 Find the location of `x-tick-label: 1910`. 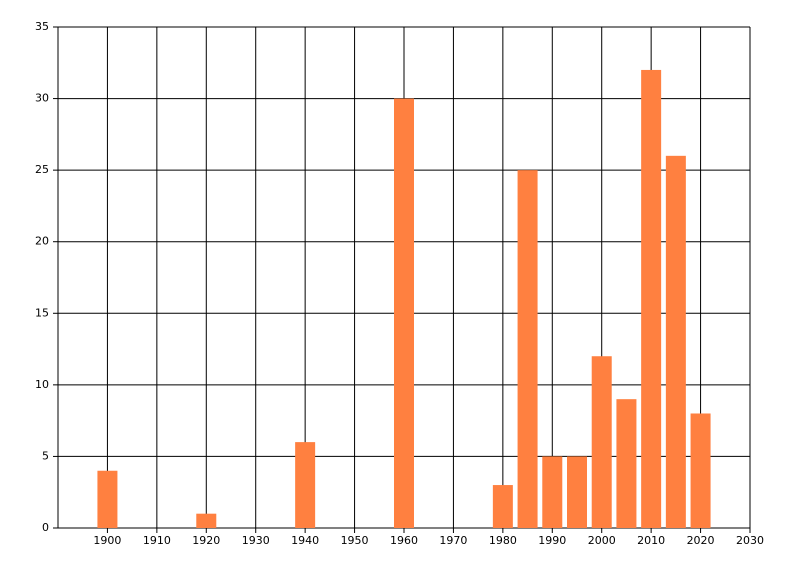

x-tick-label: 1910 is located at coordinates (157, 540).